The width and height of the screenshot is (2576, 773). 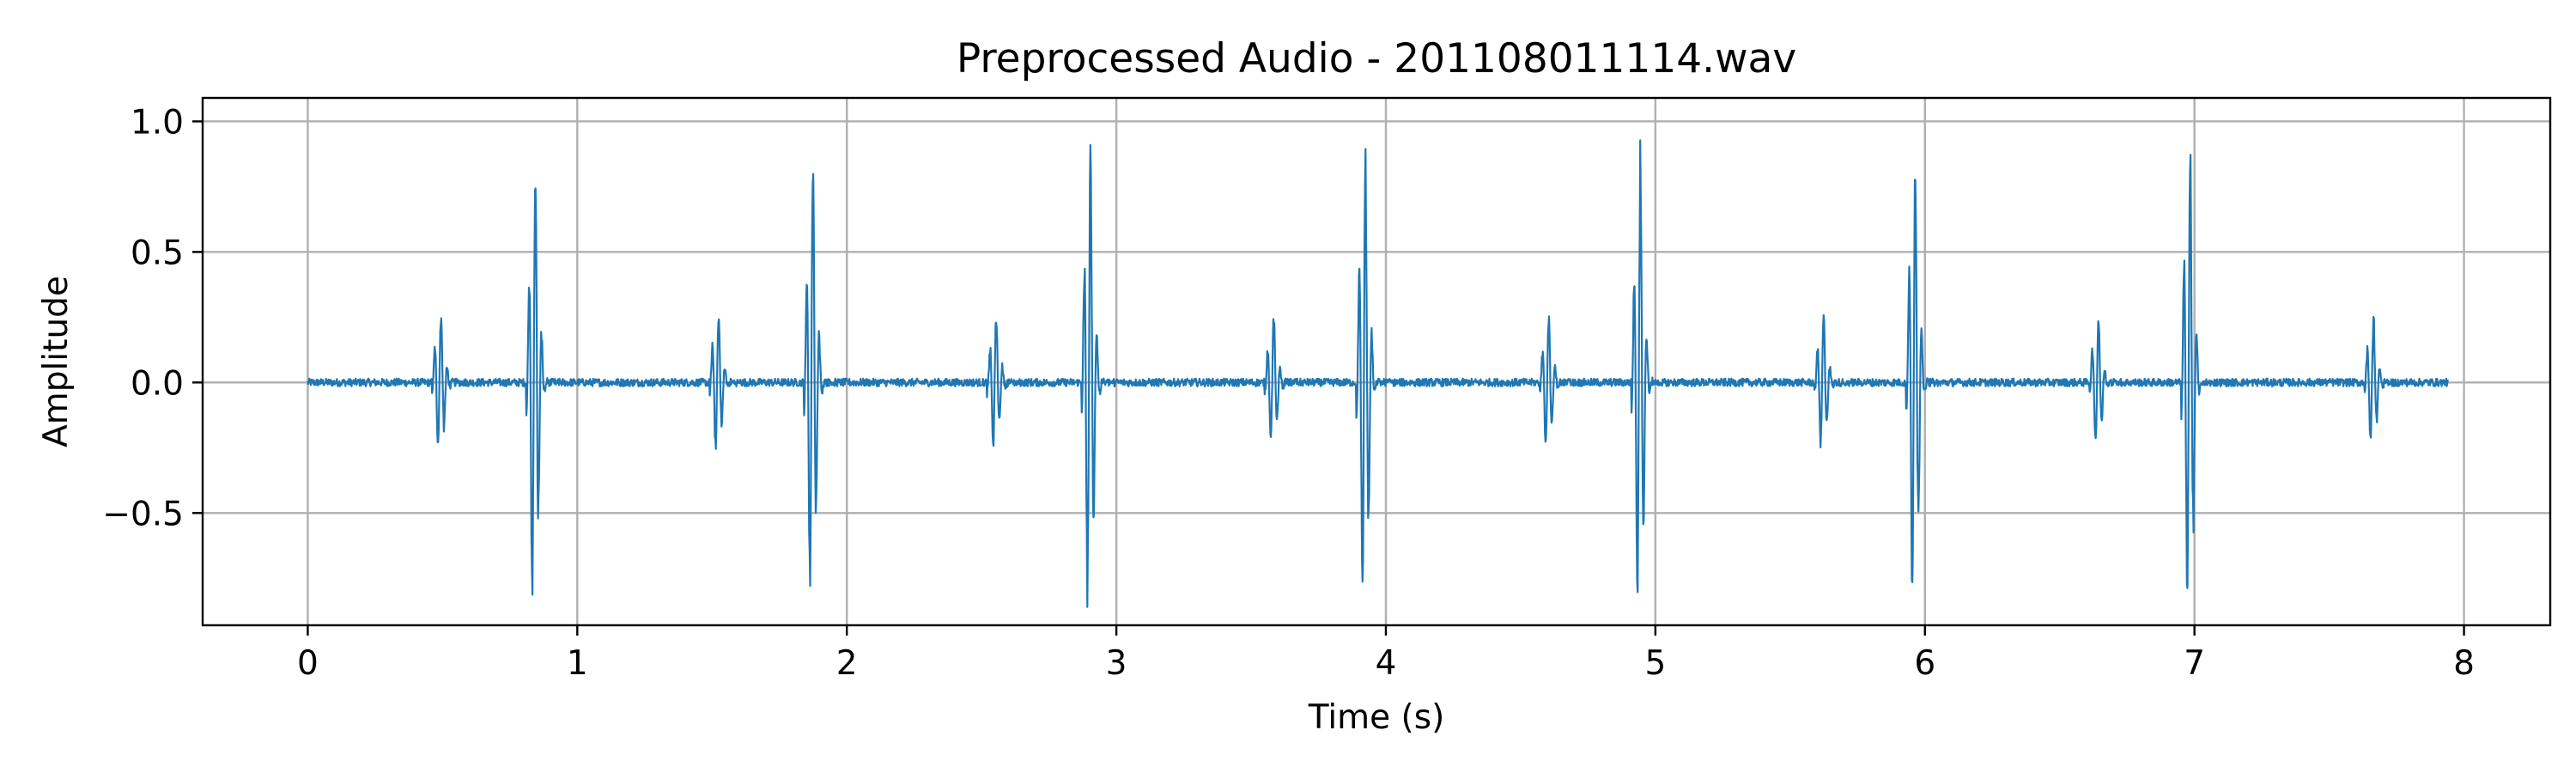 I want to click on y-tick-label: 0.5, so click(x=158, y=253).